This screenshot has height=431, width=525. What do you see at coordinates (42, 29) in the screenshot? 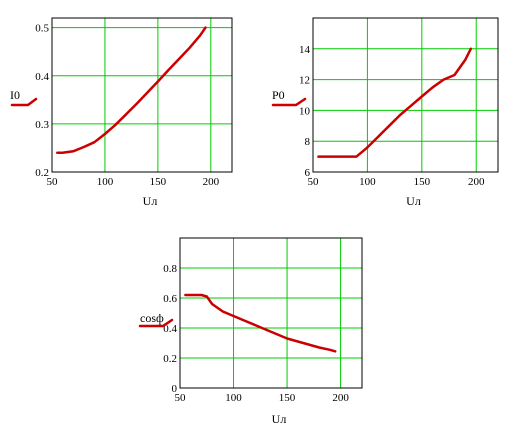
I see `y-tick-label: 0.5` at bounding box center [42, 29].